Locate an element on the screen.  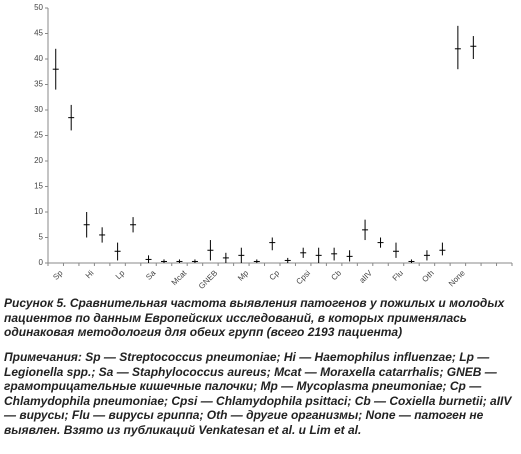
x-tick-label: Hi is located at coordinates (90, 274).